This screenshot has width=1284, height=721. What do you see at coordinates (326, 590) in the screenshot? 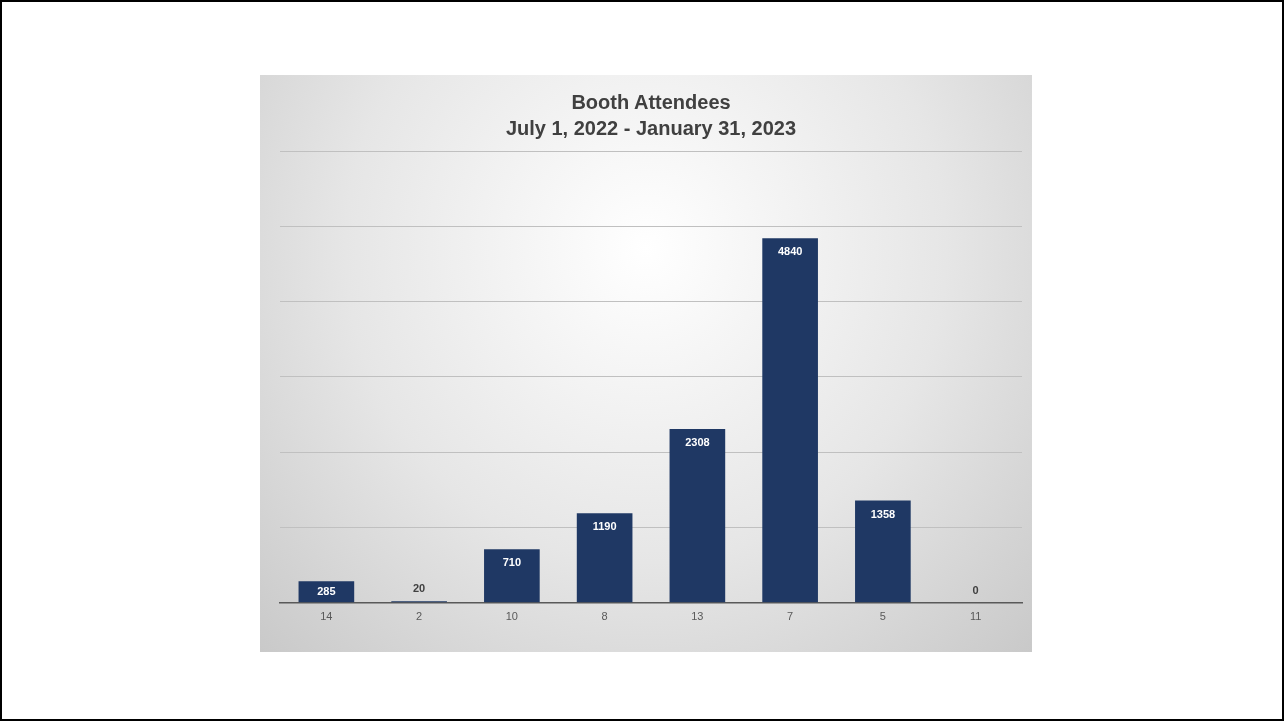
I see `data-label: 285` at bounding box center [326, 590].